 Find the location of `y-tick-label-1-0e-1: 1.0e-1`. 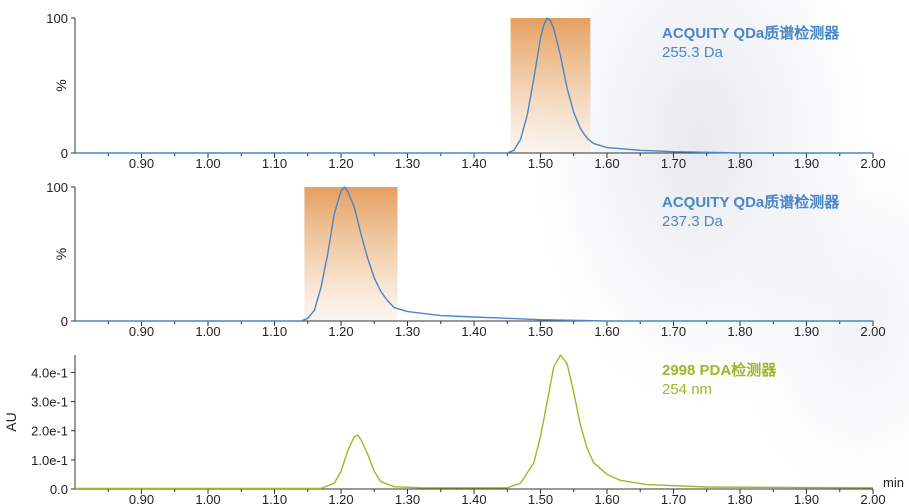

y-tick-label-1-0e-1: 1.0e-1 is located at coordinates (49, 460).